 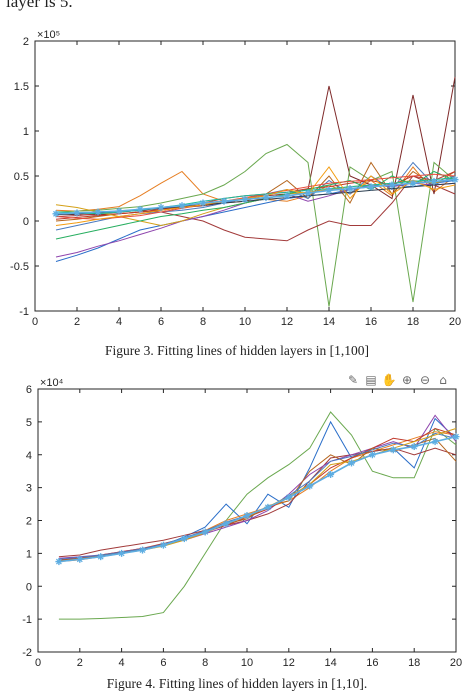 I want to click on home-icon: ⌂, so click(x=443, y=380).